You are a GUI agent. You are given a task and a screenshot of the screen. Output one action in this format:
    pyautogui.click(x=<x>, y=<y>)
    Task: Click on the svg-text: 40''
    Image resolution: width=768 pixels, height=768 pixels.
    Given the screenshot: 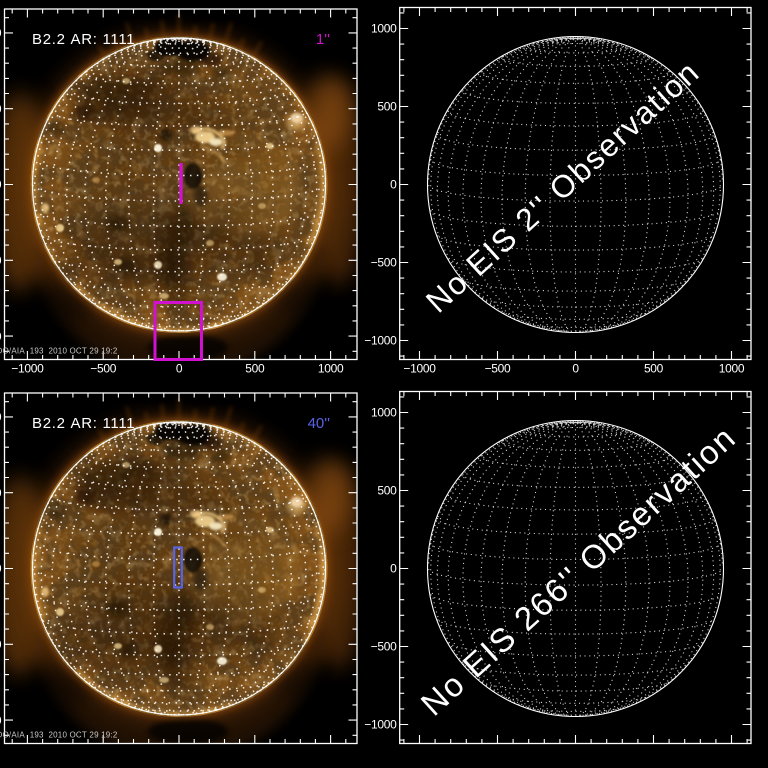 What is the action you would take?
    pyautogui.click(x=319, y=423)
    